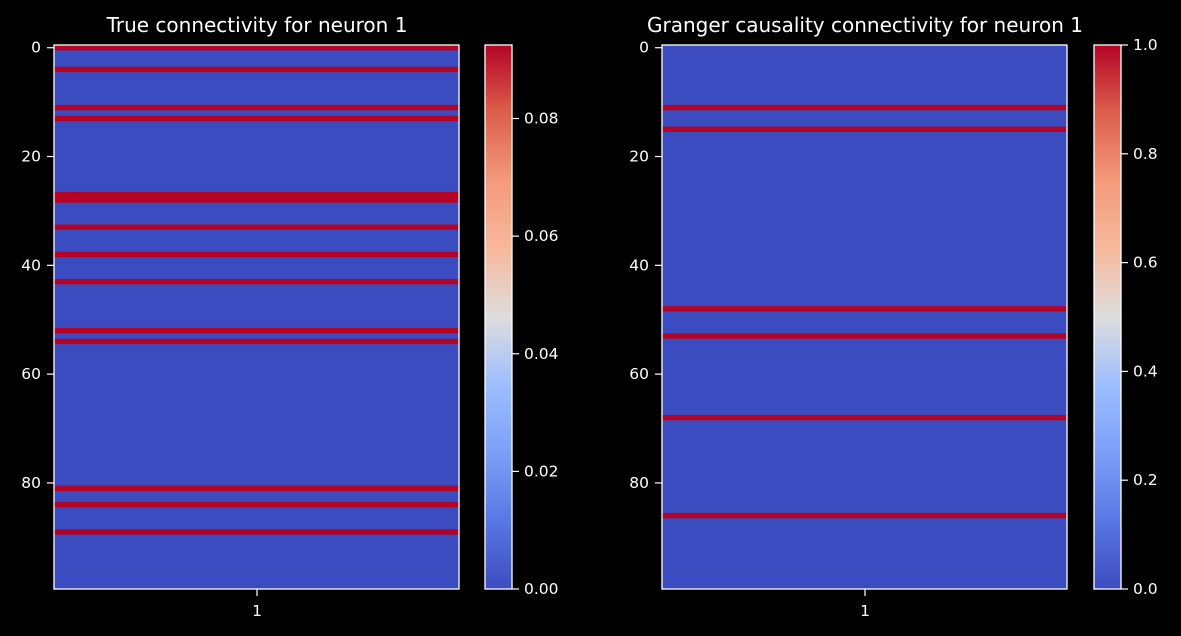  What do you see at coordinates (535, 471) in the screenshot?
I see `cbar-tick-1: 0.02` at bounding box center [535, 471].